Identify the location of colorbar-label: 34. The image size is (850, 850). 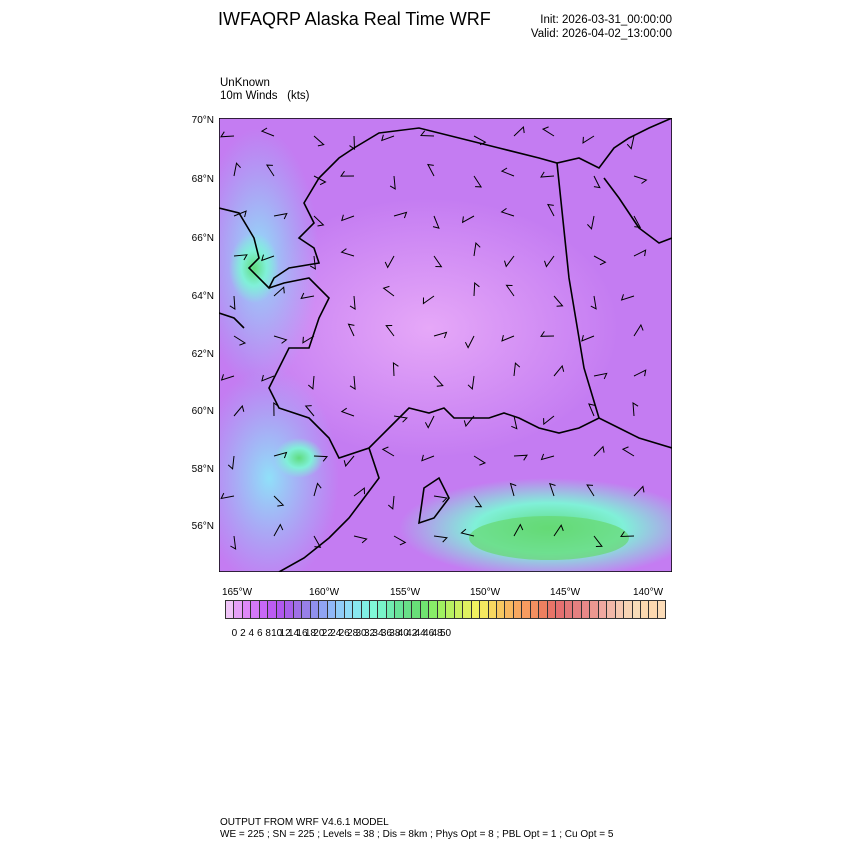
(378, 633).